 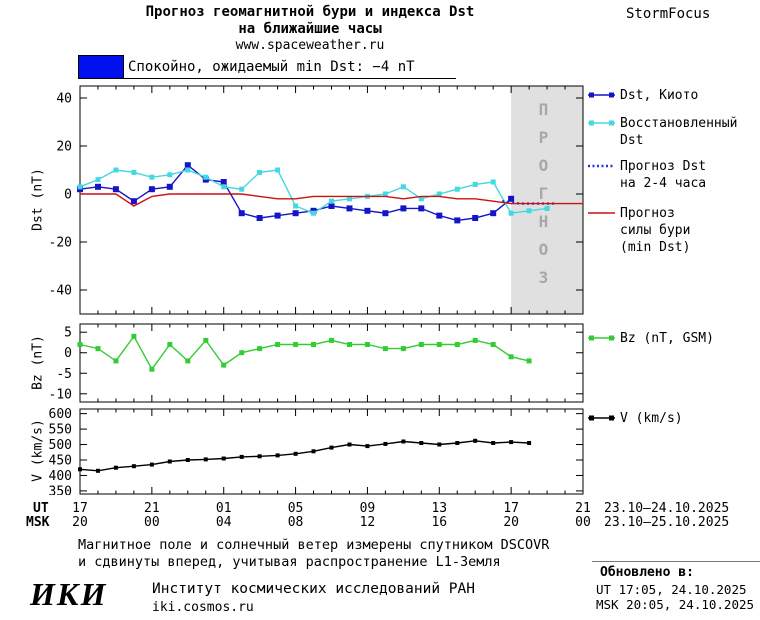 What do you see at coordinates (64, 374) in the screenshot?
I see `svg-text: -5` at bounding box center [64, 374].